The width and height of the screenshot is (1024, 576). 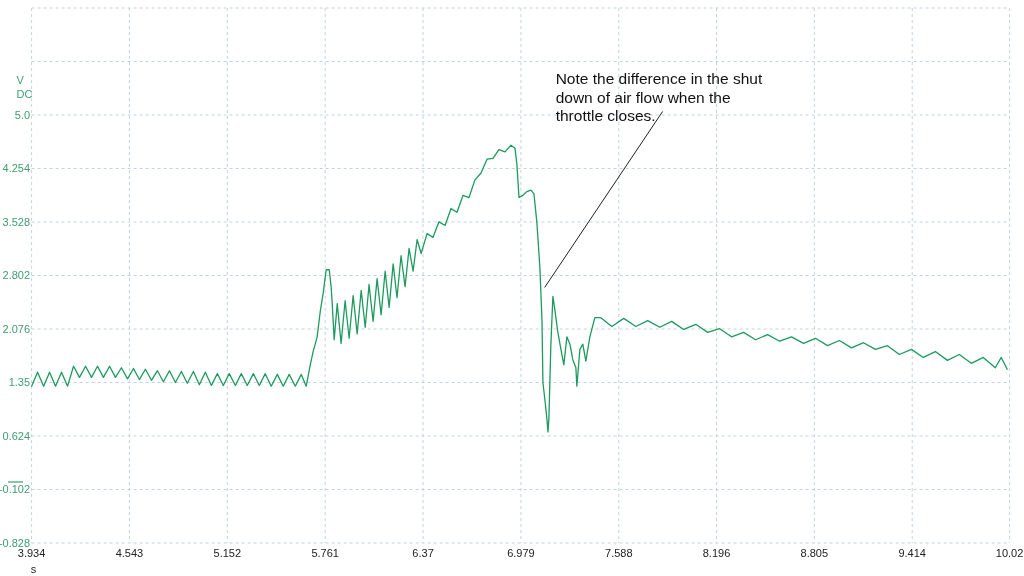 I want to click on y-tick-label: 0.624, so click(x=16, y=435).